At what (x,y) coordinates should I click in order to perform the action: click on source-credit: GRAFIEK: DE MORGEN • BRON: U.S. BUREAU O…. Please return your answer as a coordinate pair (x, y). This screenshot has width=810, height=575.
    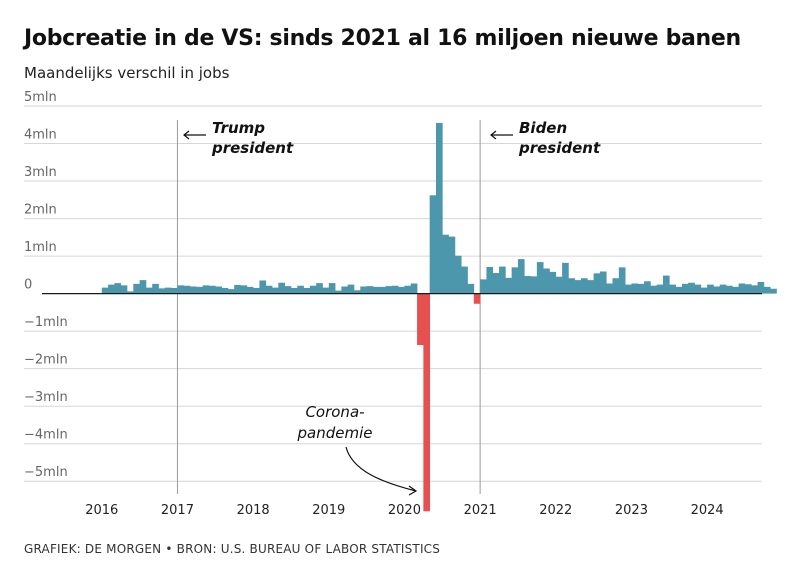
    Looking at the image, I should click on (232, 549).